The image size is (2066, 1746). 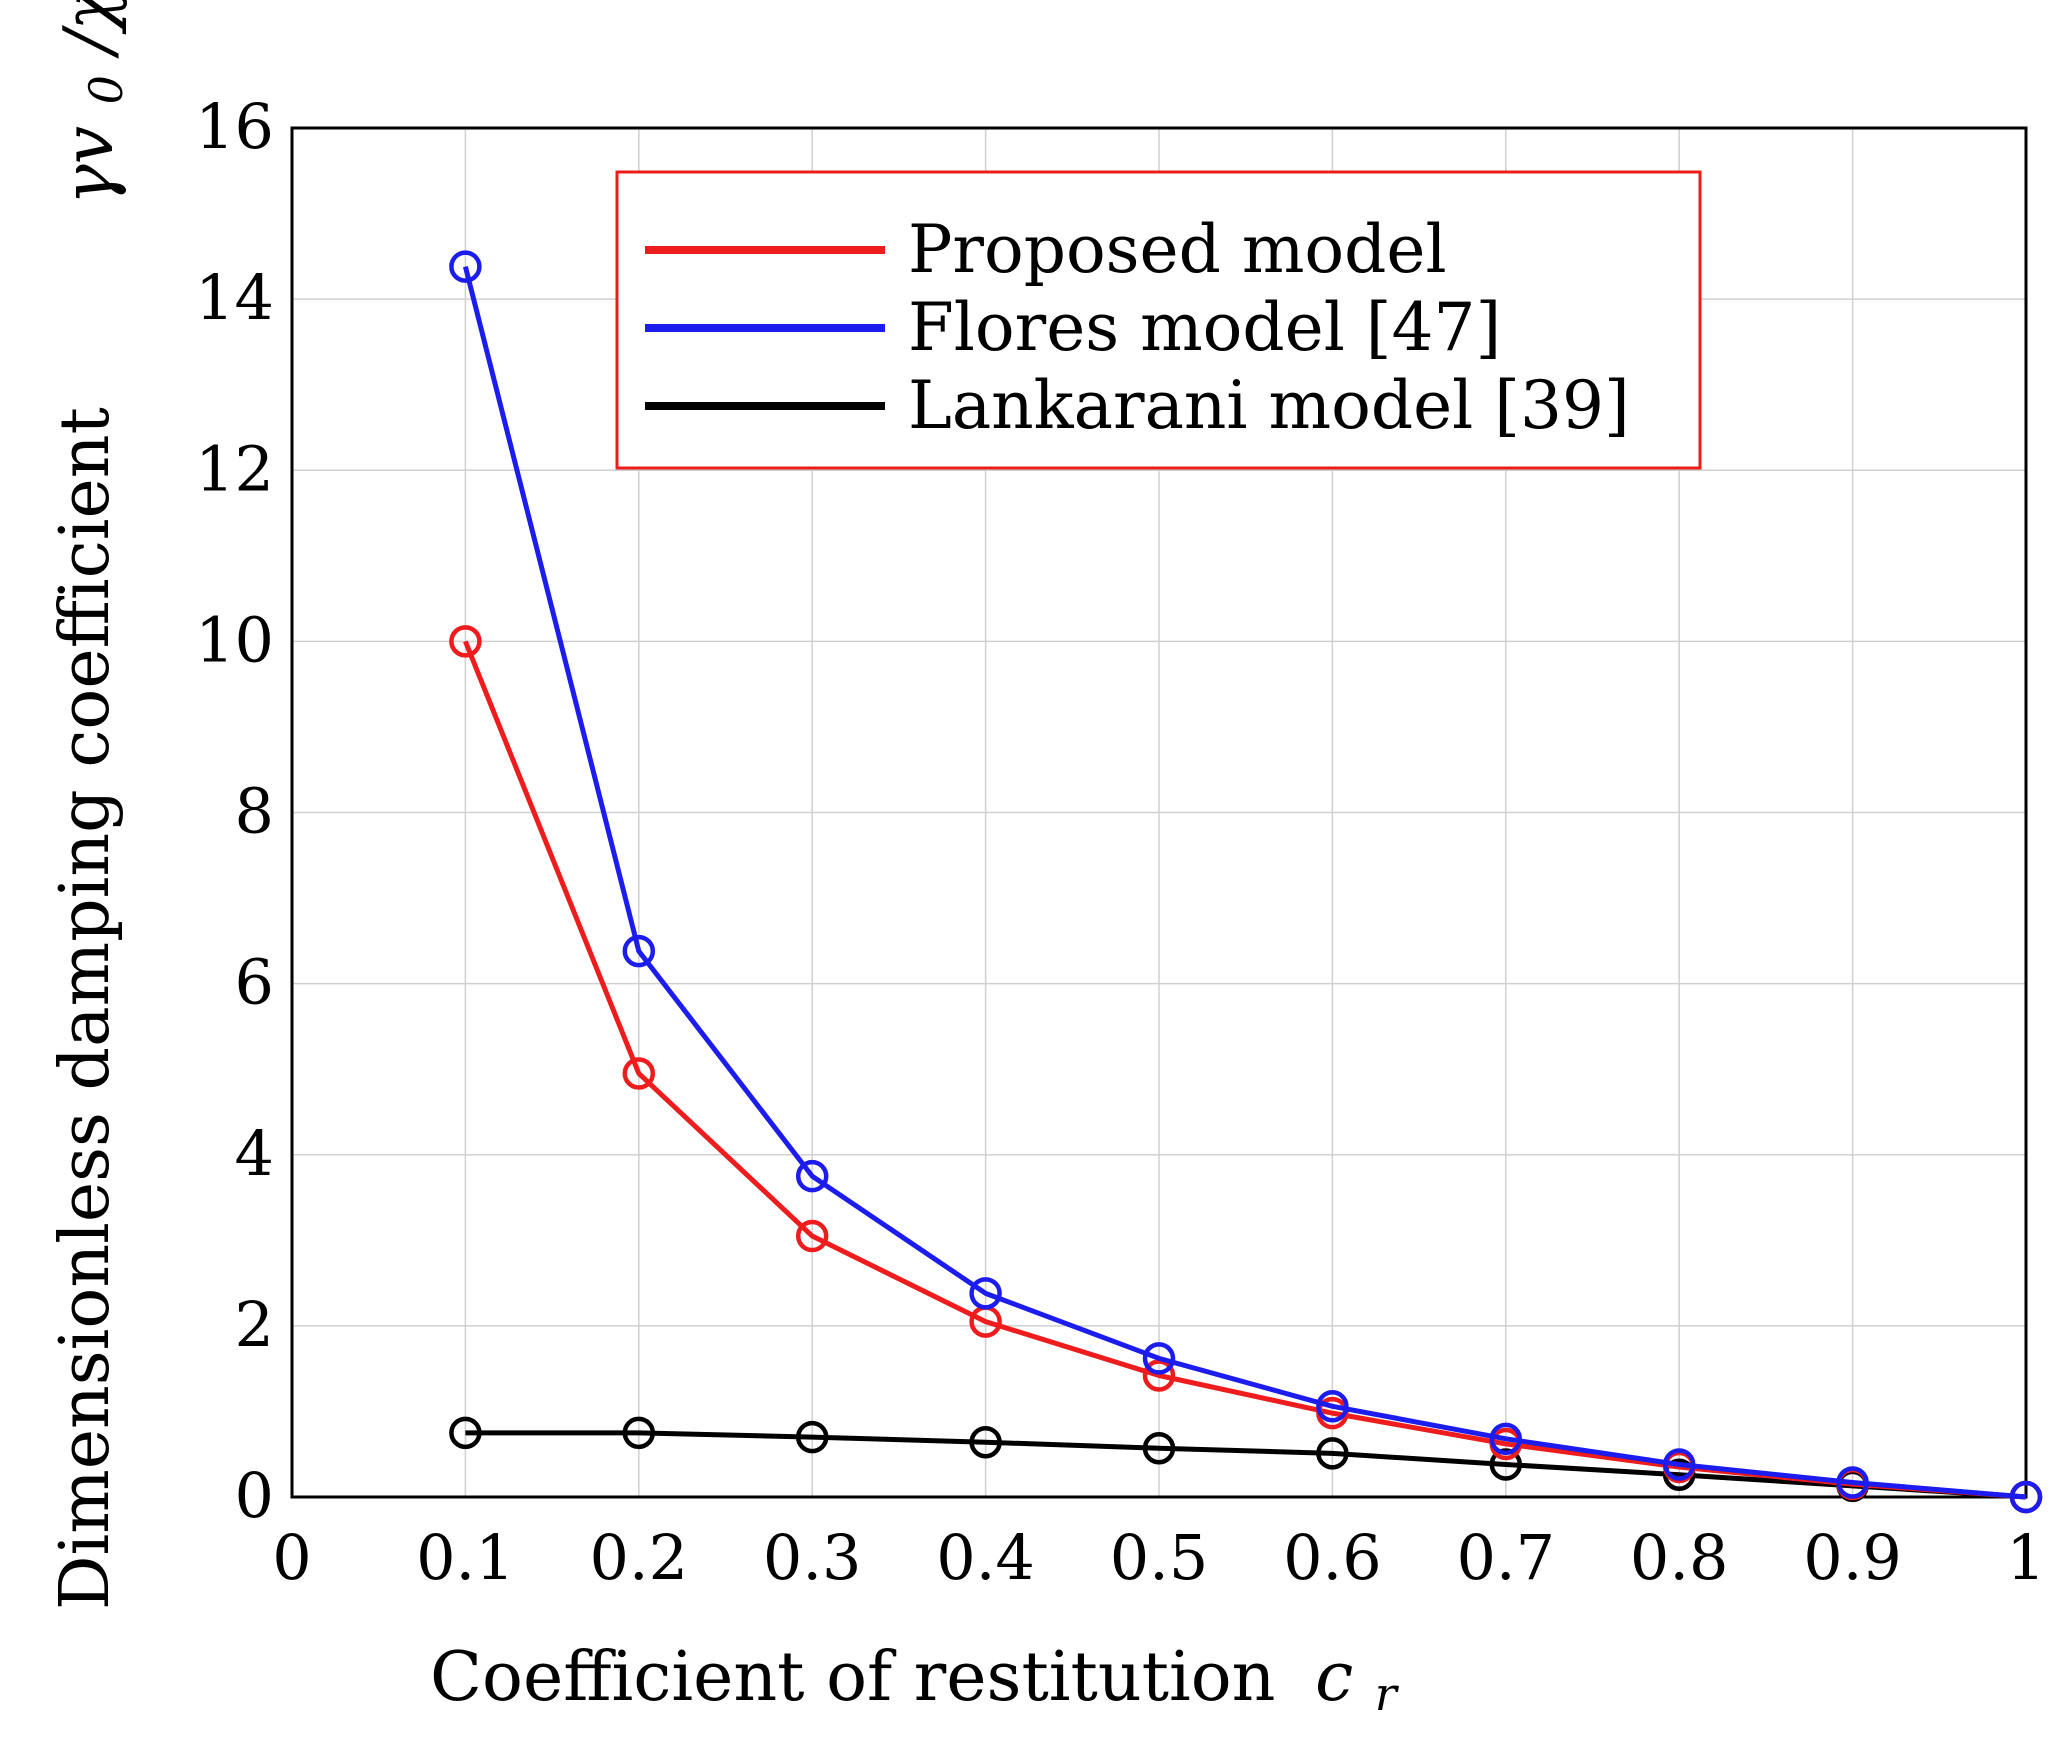 I want to click on x-tick-label: 0.9, so click(x=1852, y=1557).